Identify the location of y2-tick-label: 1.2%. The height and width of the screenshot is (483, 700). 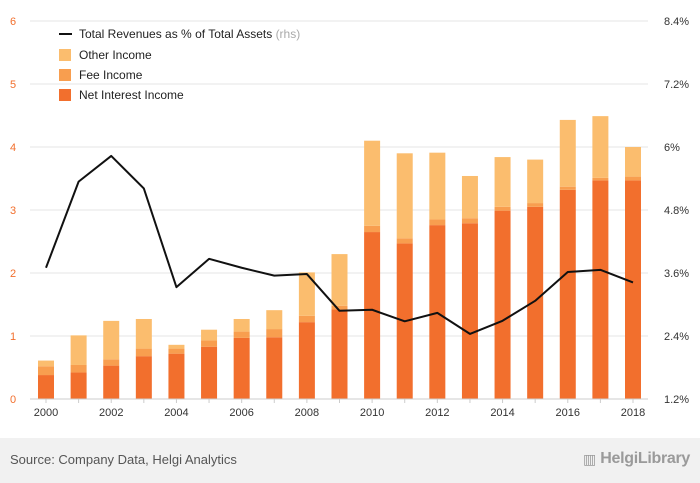
(676, 400).